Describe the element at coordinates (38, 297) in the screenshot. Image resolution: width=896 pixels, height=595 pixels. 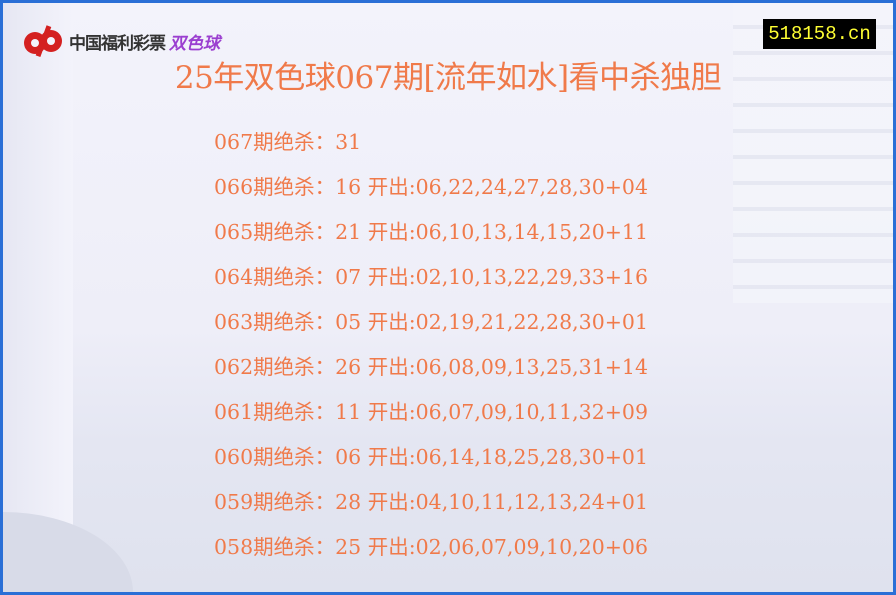
I see `background-shade` at that location.